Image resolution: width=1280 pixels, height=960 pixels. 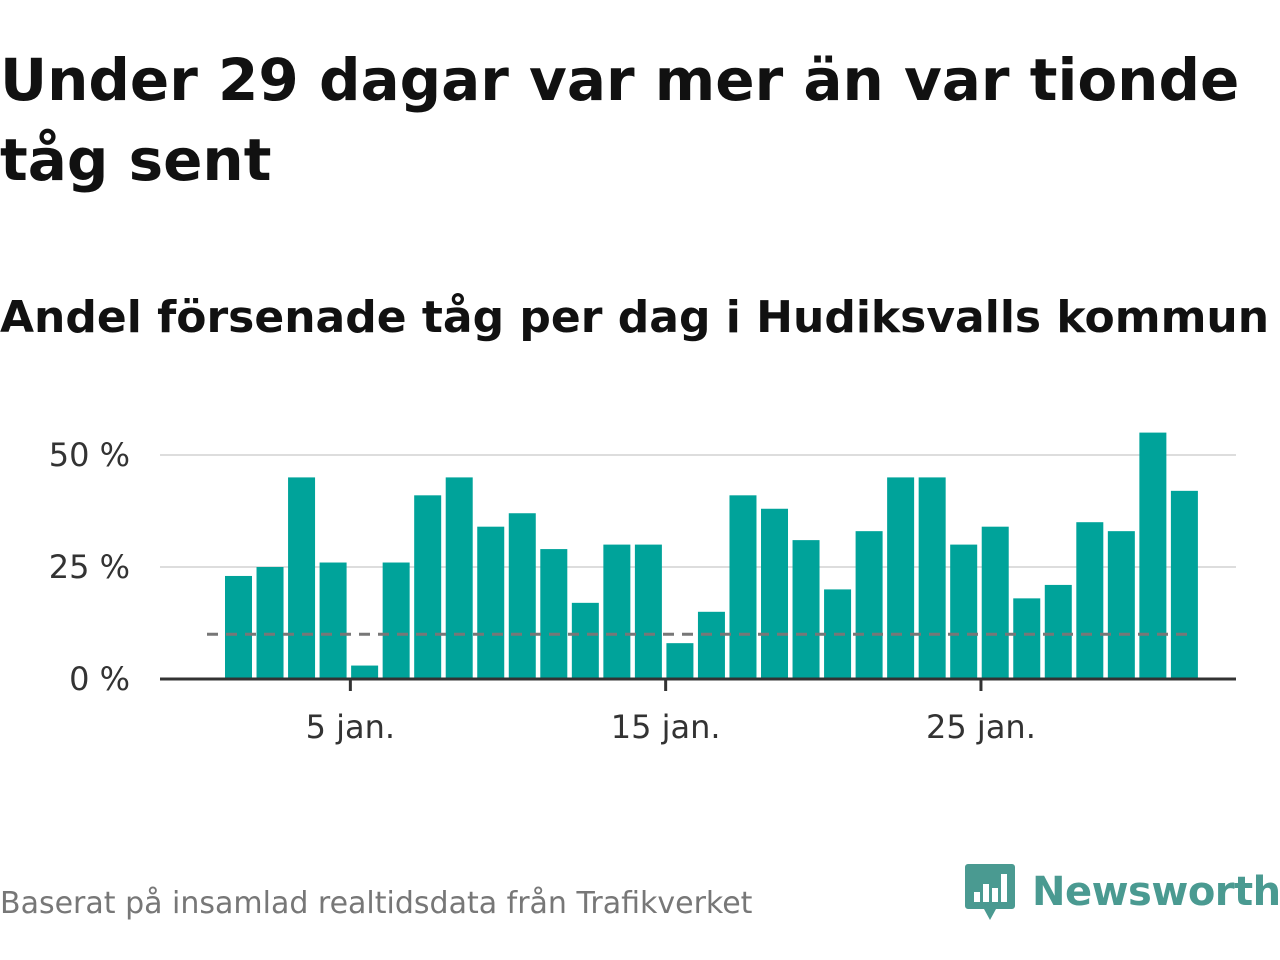 I want to click on x-tick-label: 5 jan., so click(x=350, y=727).